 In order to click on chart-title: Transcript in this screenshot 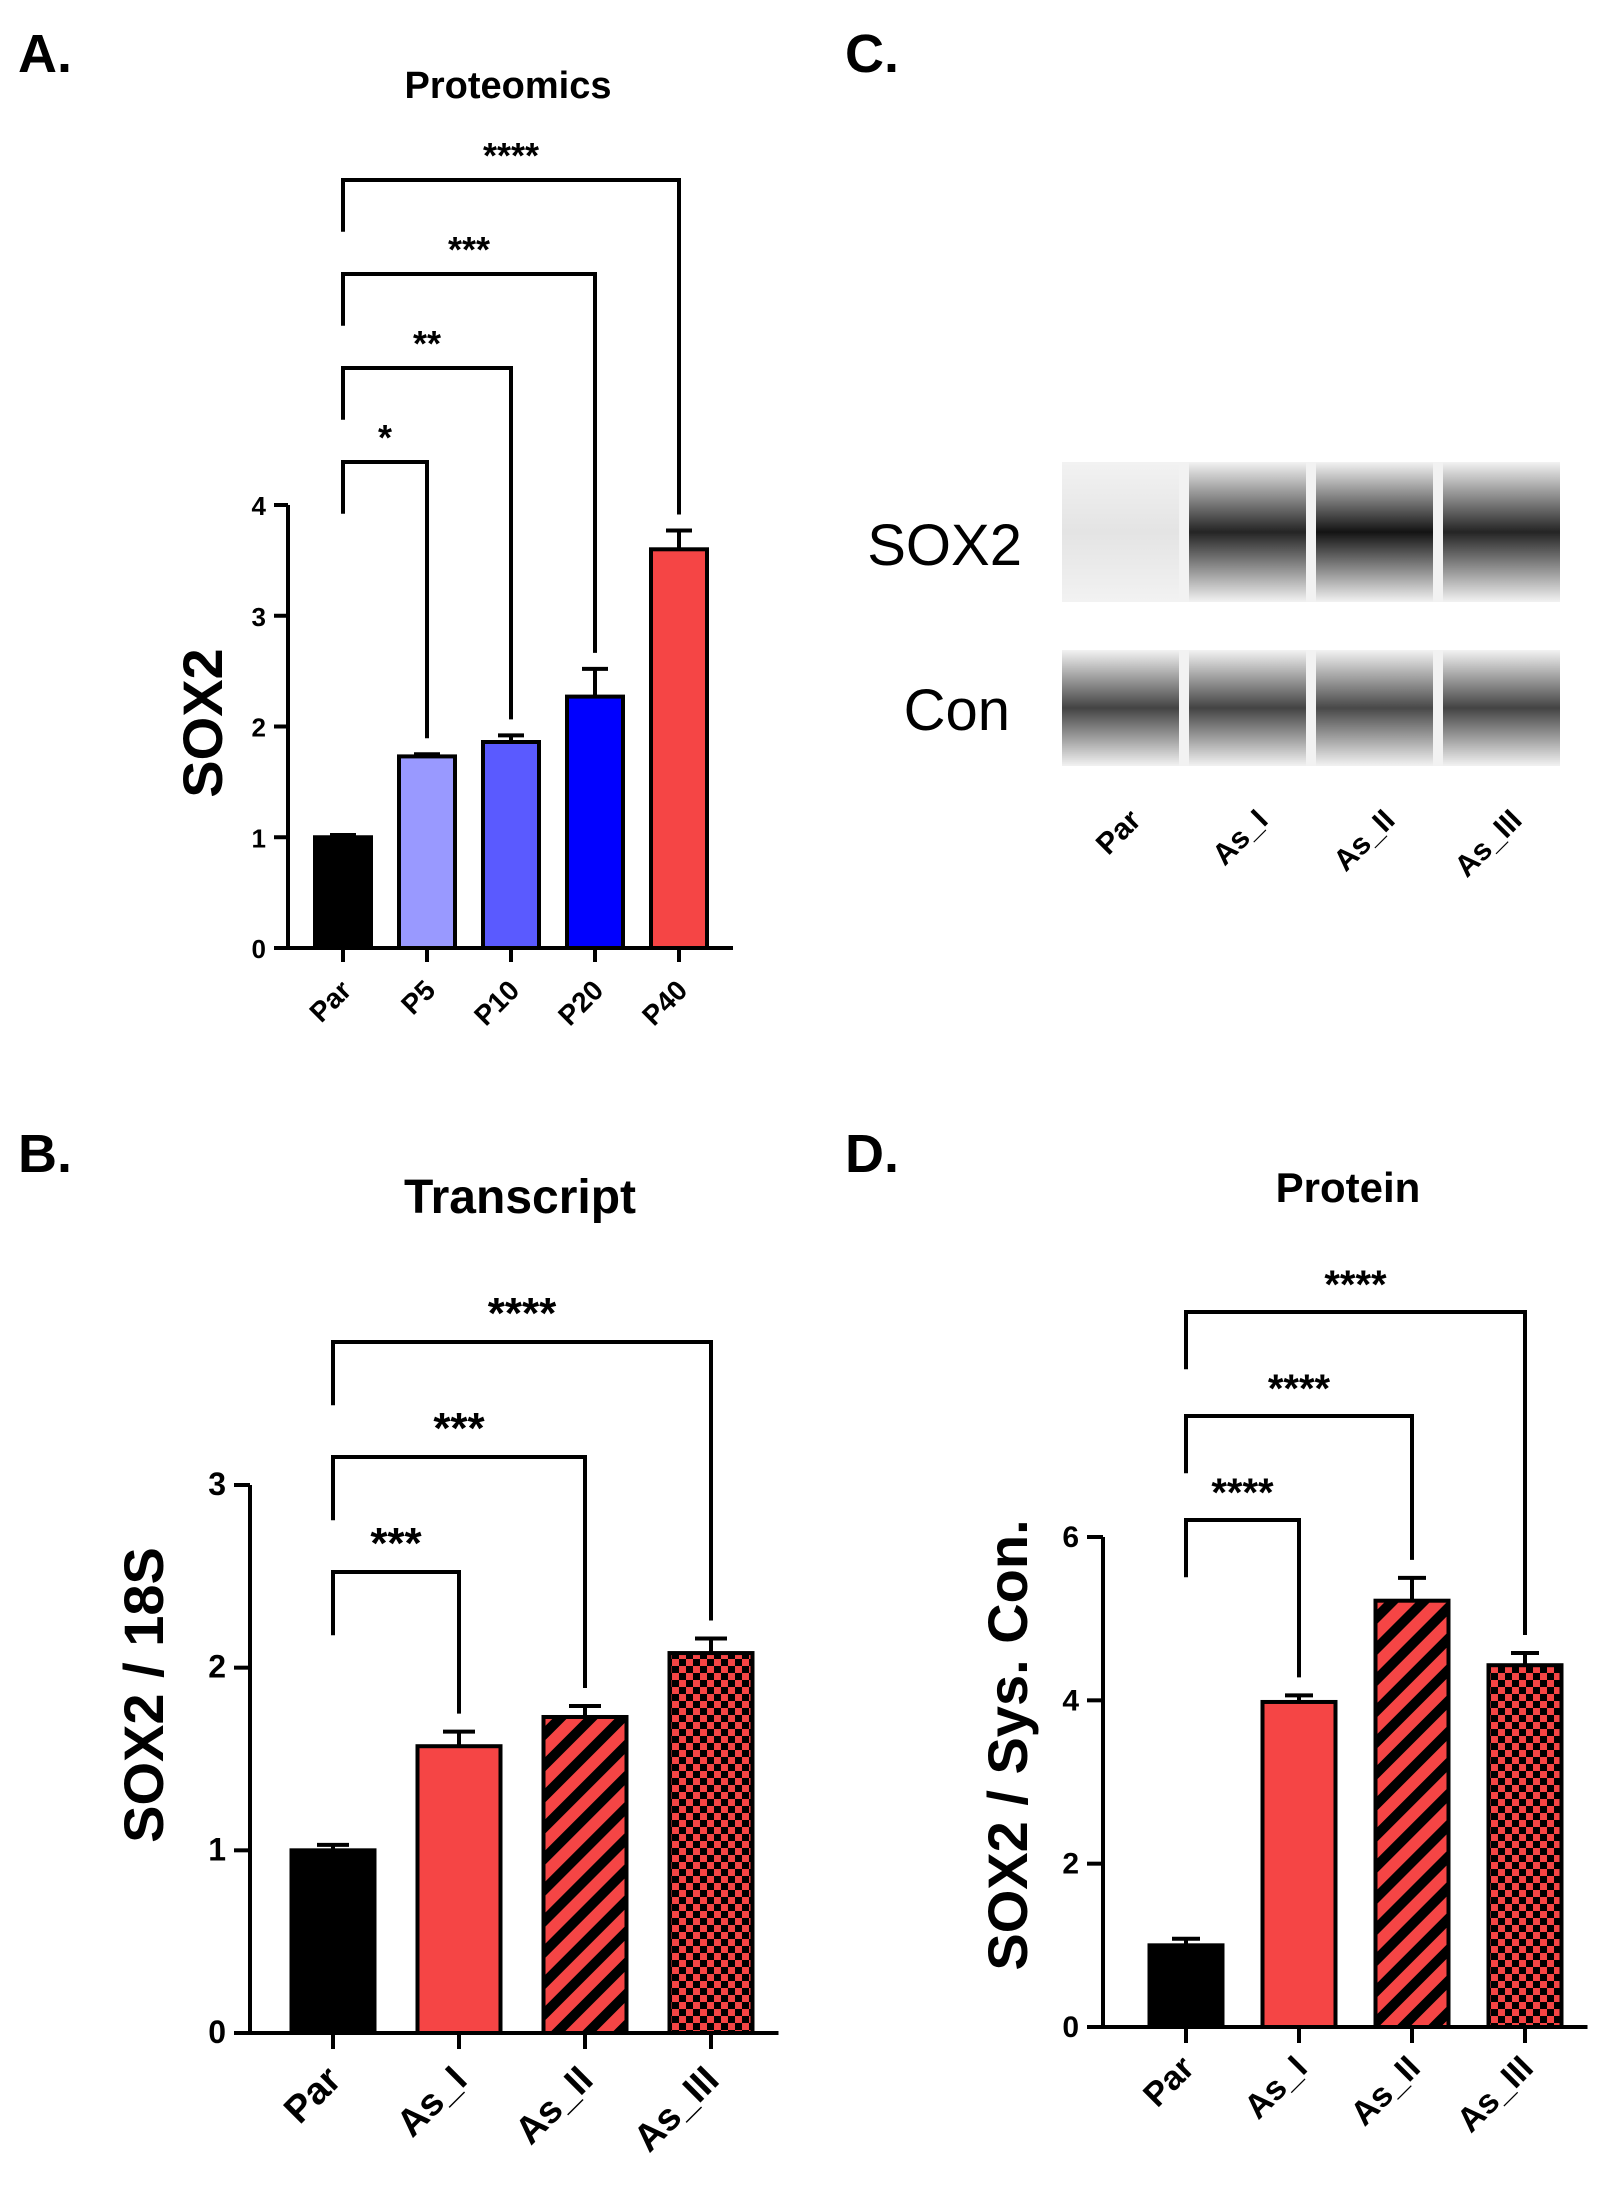, I will do `click(520, 1197)`.